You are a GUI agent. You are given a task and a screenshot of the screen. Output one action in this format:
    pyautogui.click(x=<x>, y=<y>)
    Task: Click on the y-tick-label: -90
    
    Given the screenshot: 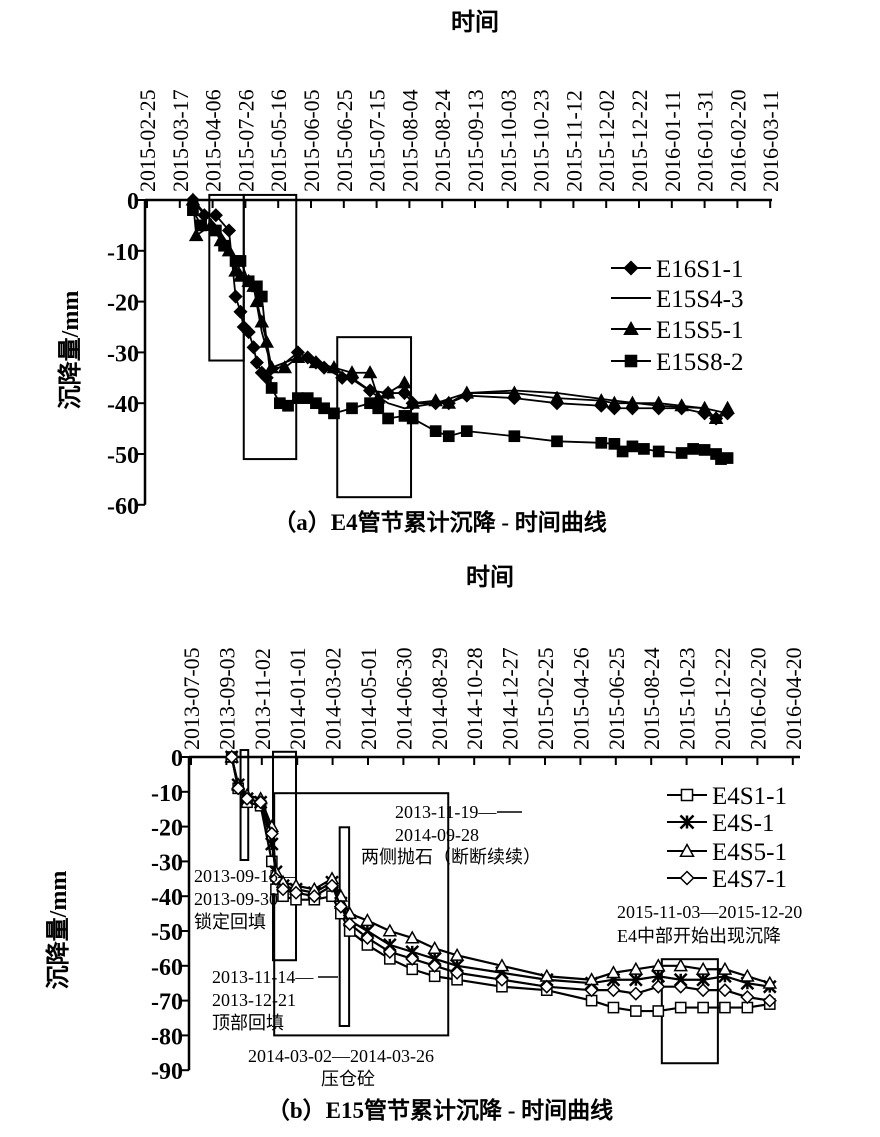 What is the action you would take?
    pyautogui.click(x=167, y=1072)
    